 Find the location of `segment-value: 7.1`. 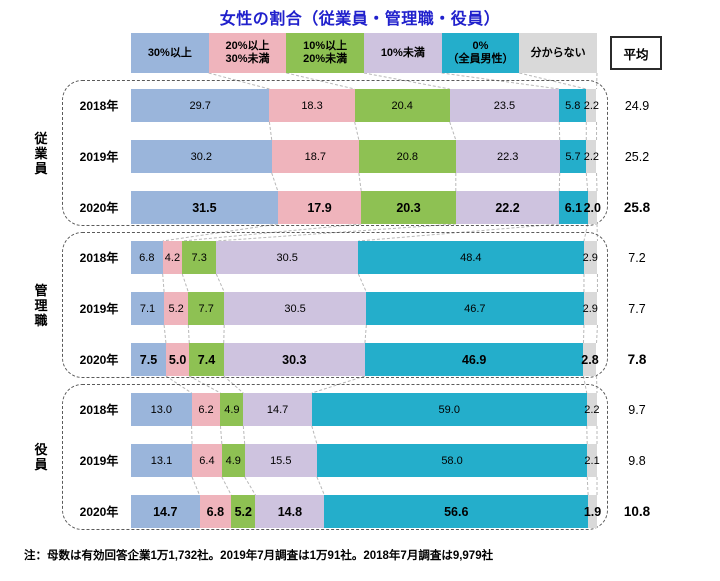

segment-value: 7.1 is located at coordinates (147, 308).